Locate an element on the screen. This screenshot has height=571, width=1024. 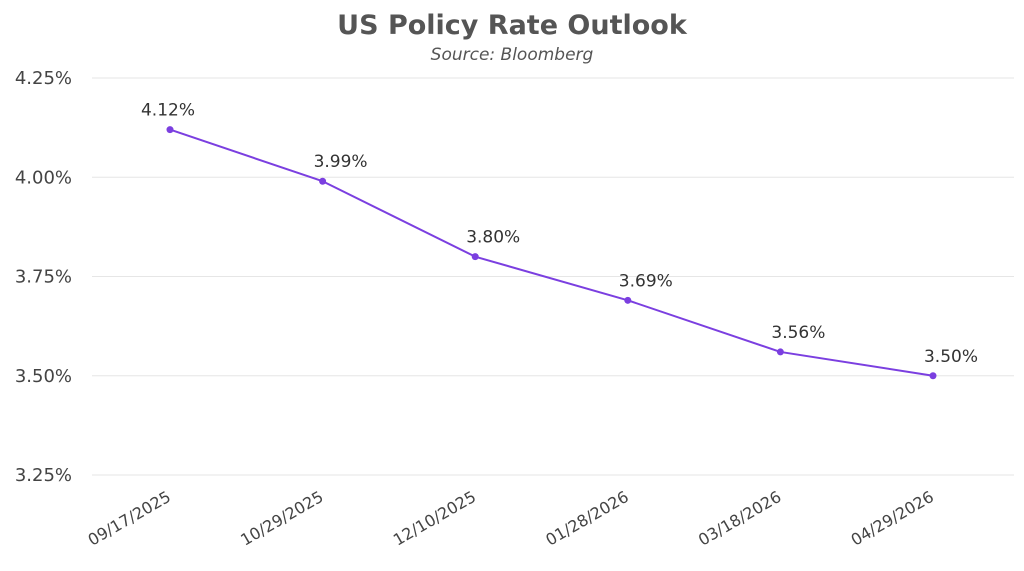
x-tick-label: 03/18/2026 is located at coordinates (739, 518).